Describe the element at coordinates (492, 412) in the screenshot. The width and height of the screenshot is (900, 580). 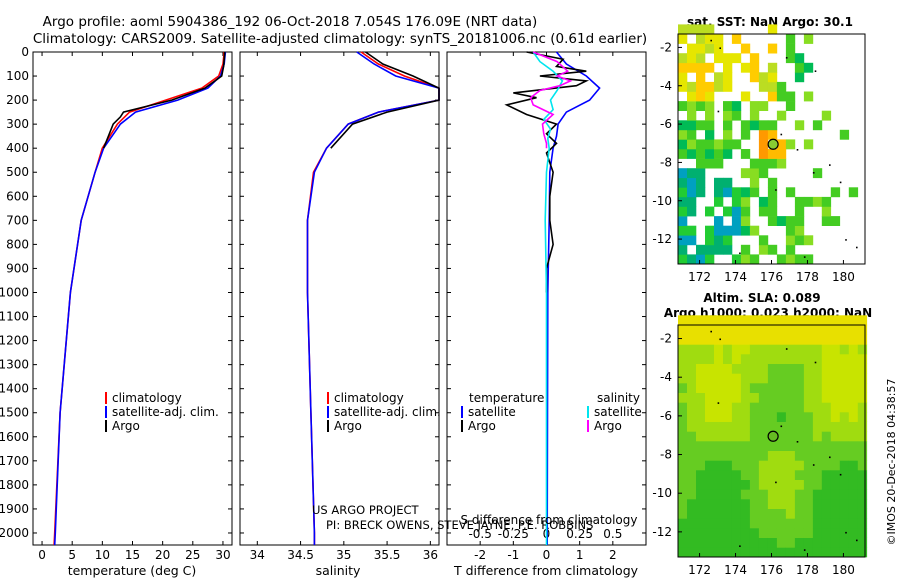
I see `legend-label-temp-satellite: satellite` at that location.